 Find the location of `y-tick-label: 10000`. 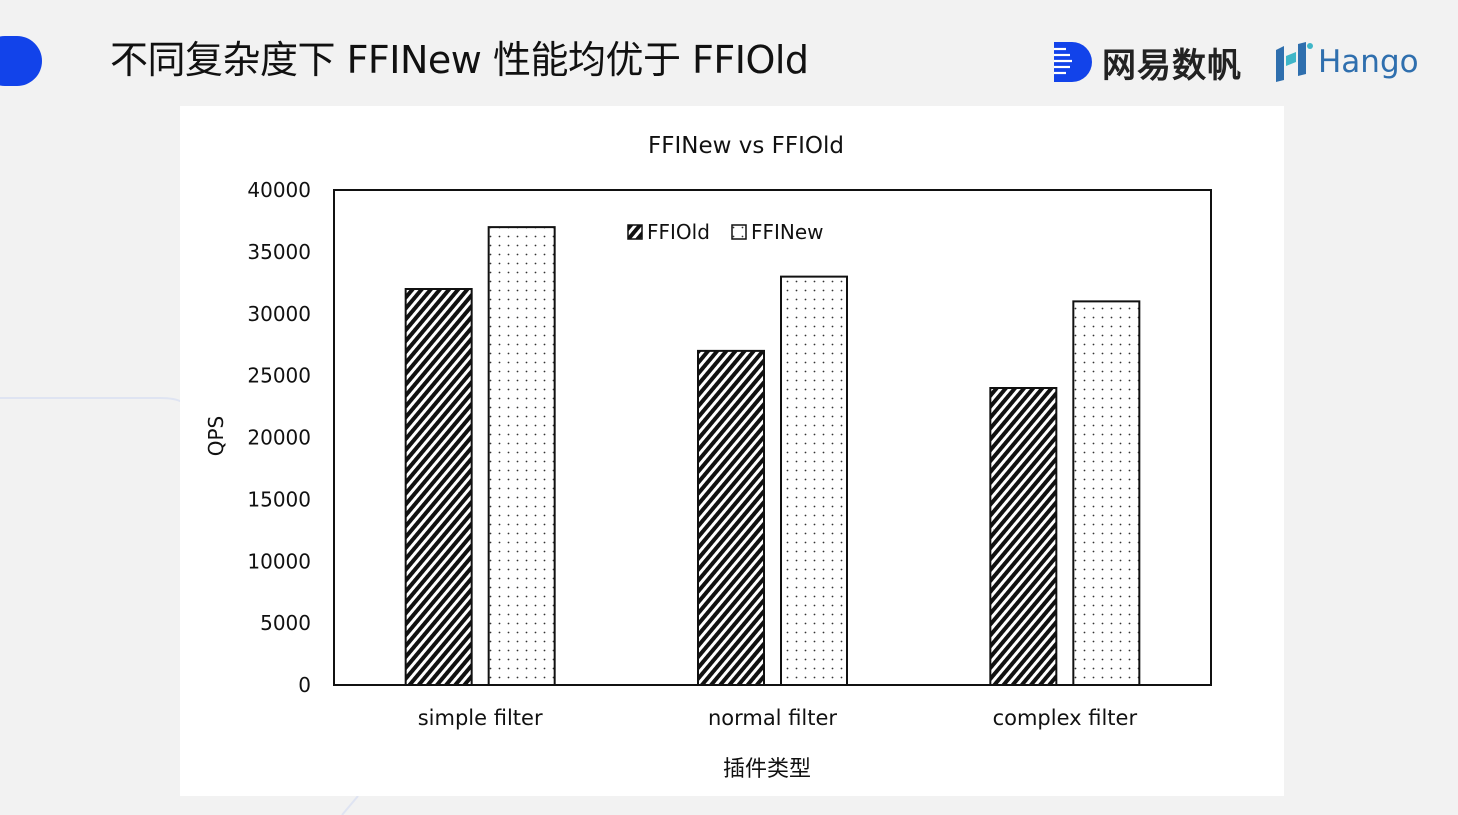

y-tick-label: 10000 is located at coordinates (279, 561).